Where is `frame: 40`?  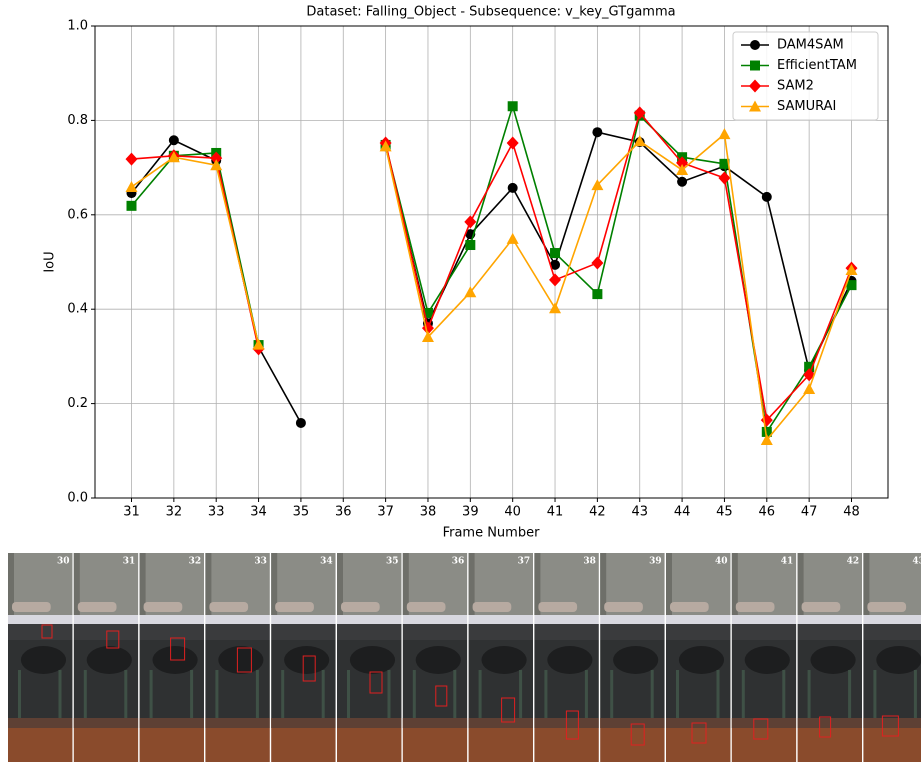 frame: 40 is located at coordinates (699, 657).